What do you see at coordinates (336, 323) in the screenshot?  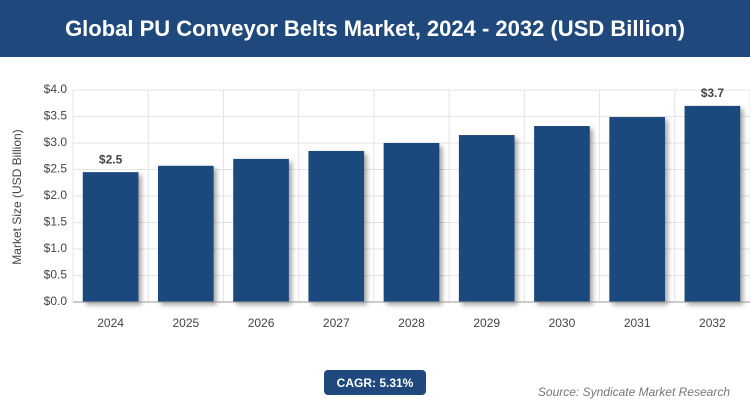 I see `x-tick-label: 2027` at bounding box center [336, 323].